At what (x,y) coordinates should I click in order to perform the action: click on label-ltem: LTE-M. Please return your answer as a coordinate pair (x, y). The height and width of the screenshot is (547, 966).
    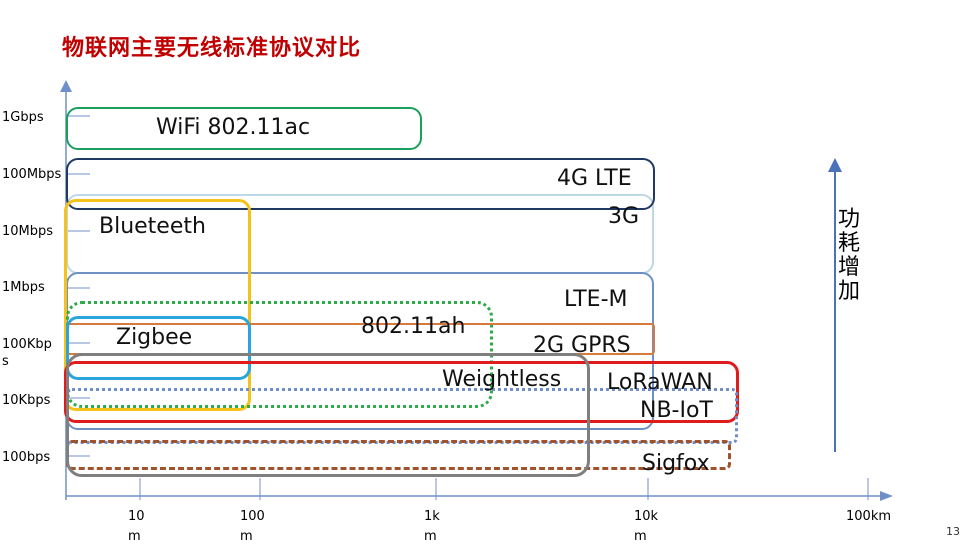
    Looking at the image, I should click on (596, 299).